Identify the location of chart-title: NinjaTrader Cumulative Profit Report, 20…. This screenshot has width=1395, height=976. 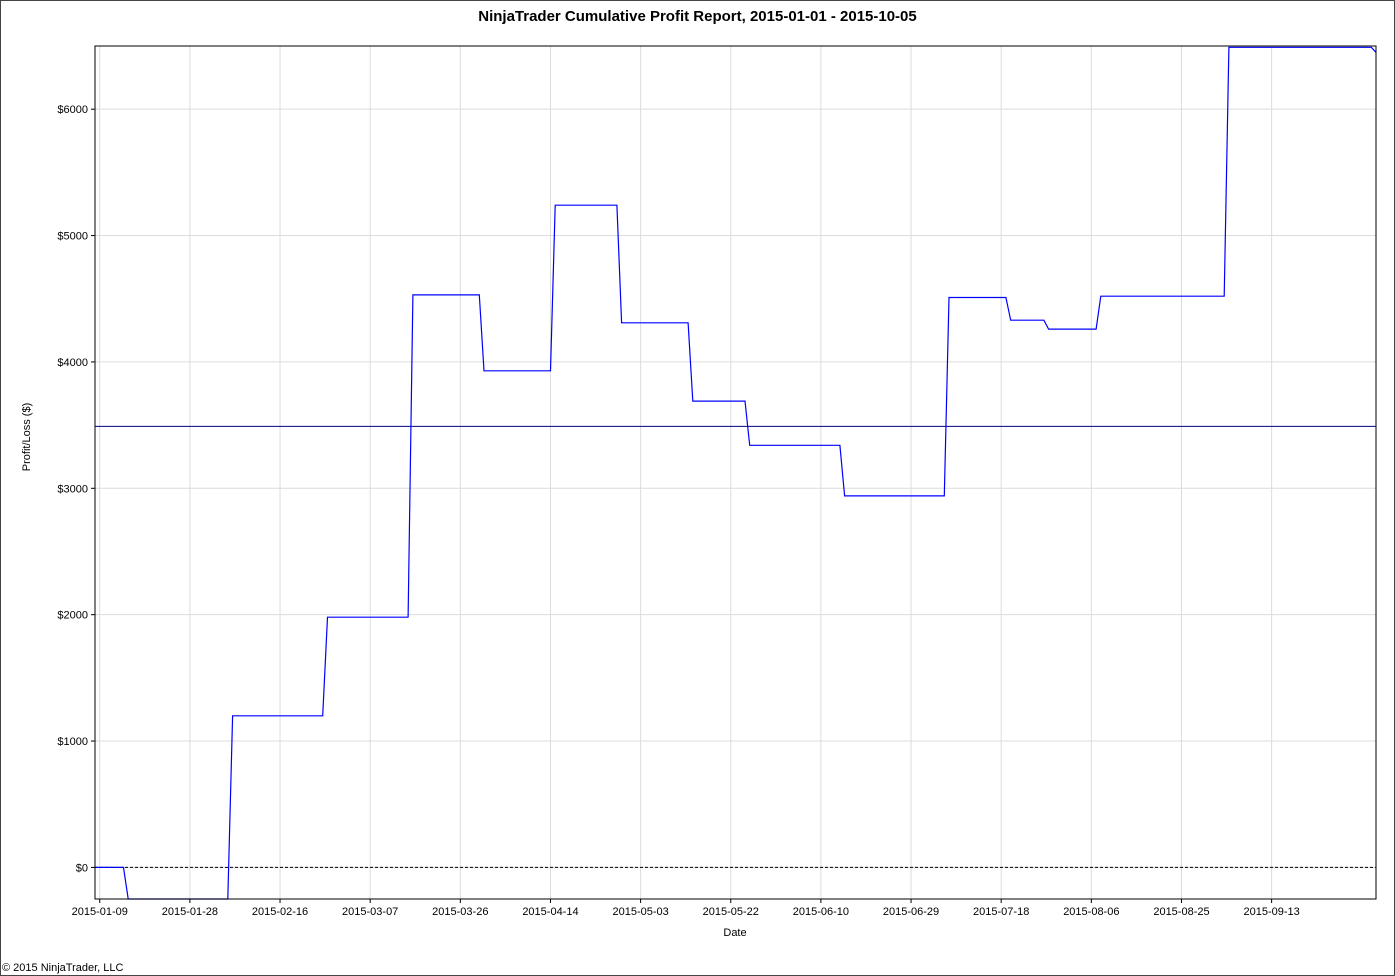
(697, 16).